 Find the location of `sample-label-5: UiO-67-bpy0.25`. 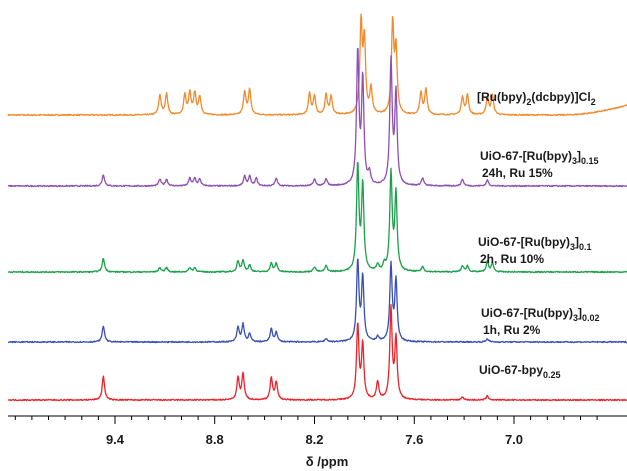

sample-label-5: UiO-67-bpy0.25 is located at coordinates (520, 371).